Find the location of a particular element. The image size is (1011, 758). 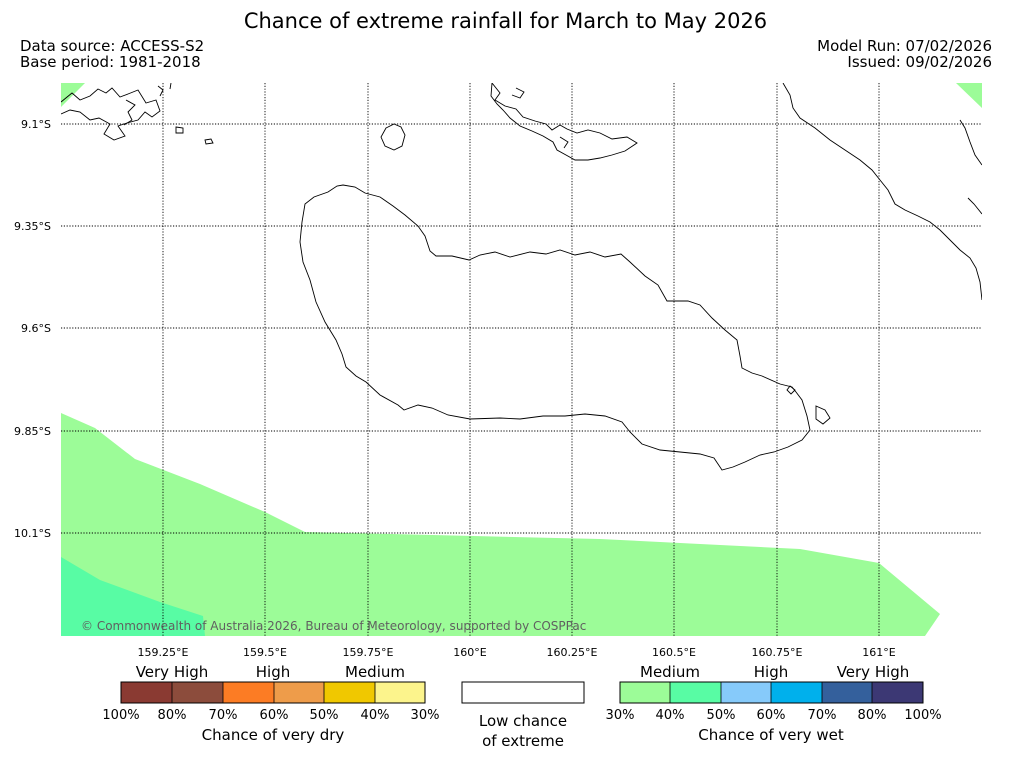

dry-tick: 40% is located at coordinates (375, 715).